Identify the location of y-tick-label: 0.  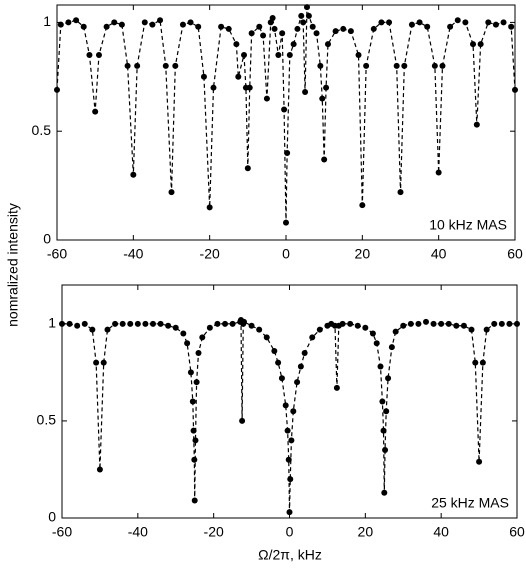
(52, 517).